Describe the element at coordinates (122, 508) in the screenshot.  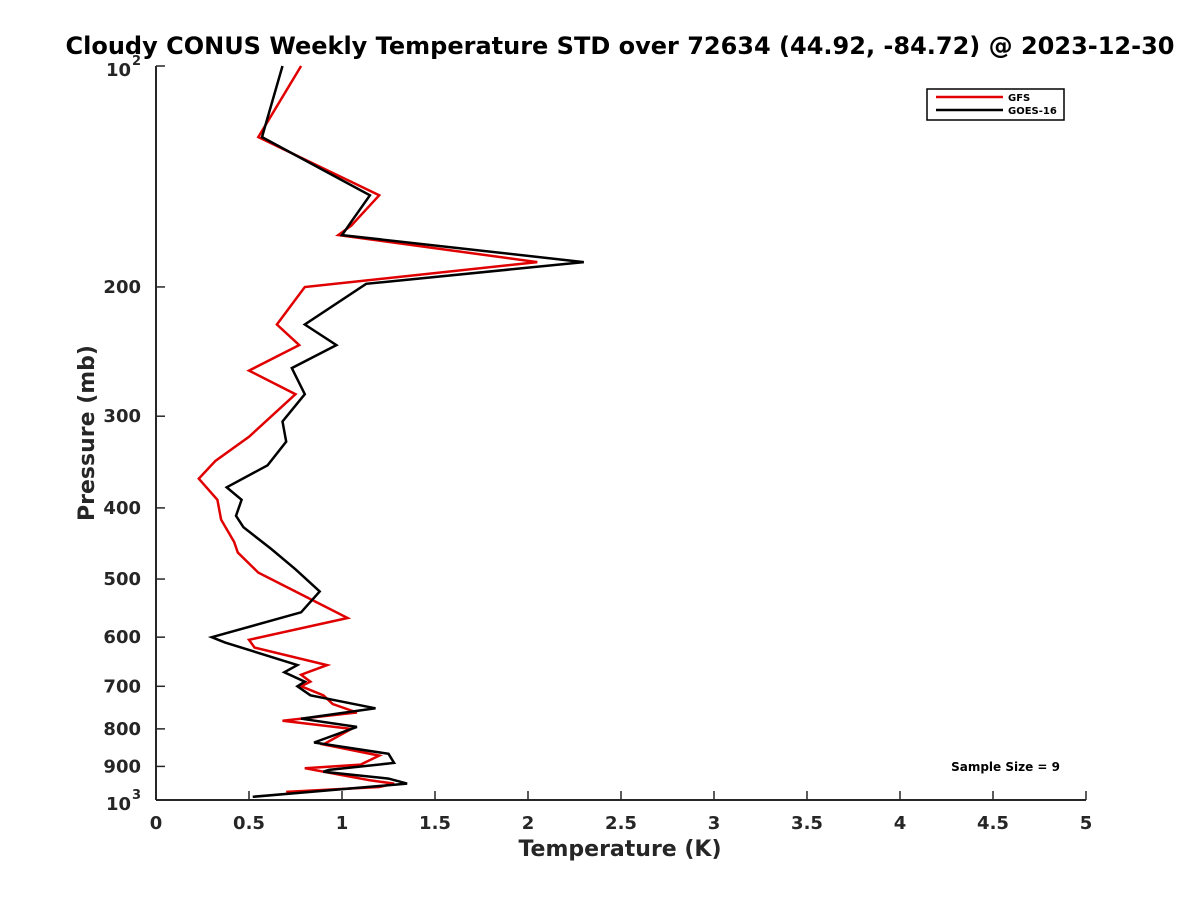
I see `y-tick-label: 400` at that location.